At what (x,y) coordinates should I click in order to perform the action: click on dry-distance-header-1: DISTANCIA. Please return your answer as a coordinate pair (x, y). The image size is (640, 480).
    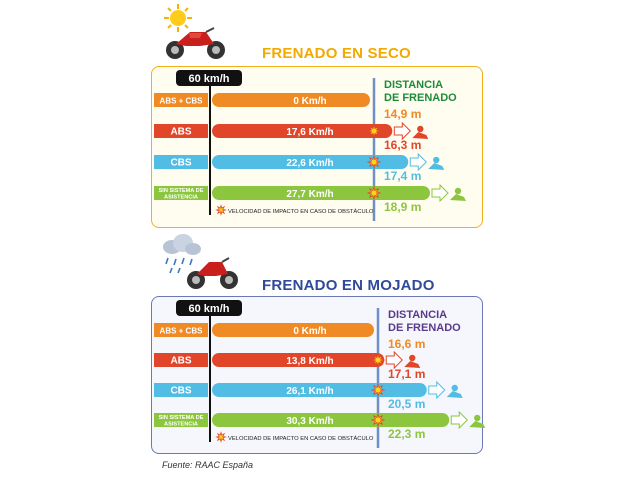
    Looking at the image, I should click on (413, 85).